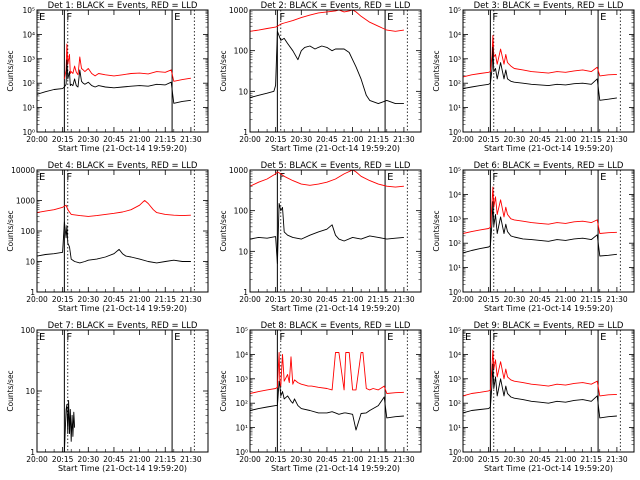 Image resolution: width=640 pixels, height=480 pixels. I want to click on panel-title: Det 2: BLACK = Events, RED = LLD, so click(336, 6).